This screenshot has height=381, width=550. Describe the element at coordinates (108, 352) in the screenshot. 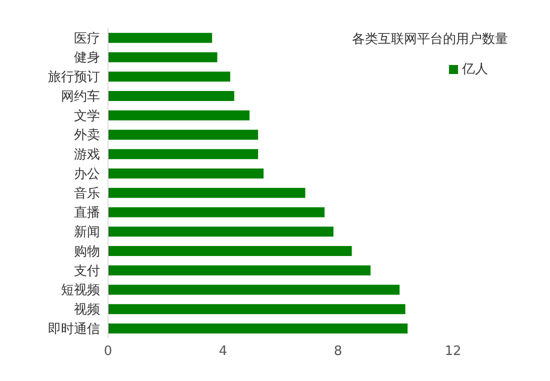

I see `x-tick-label: 0` at that location.